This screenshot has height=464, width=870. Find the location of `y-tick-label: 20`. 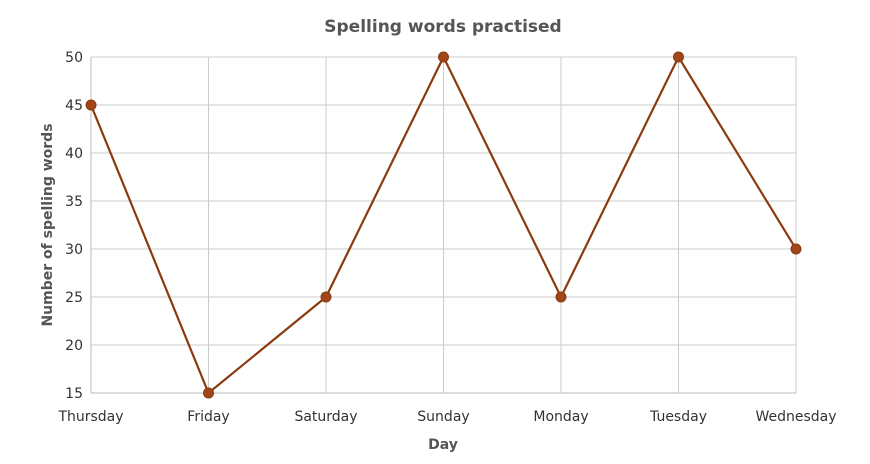

y-tick-label: 20 is located at coordinates (74, 346).